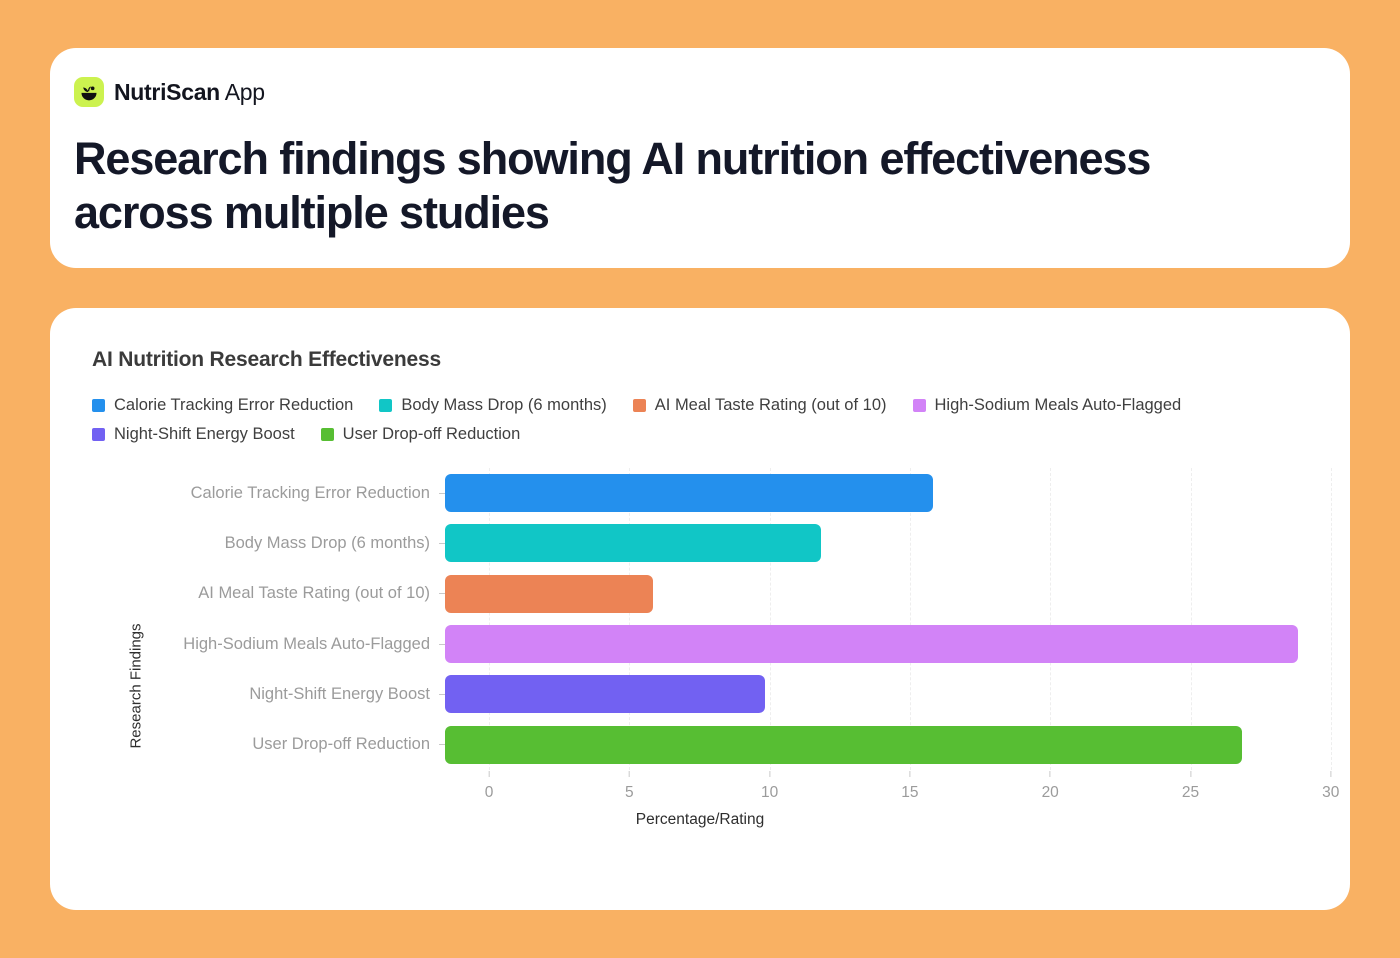 The image size is (1400, 958). What do you see at coordinates (910, 792) in the screenshot?
I see `x-axis-tick-label: 15` at bounding box center [910, 792].